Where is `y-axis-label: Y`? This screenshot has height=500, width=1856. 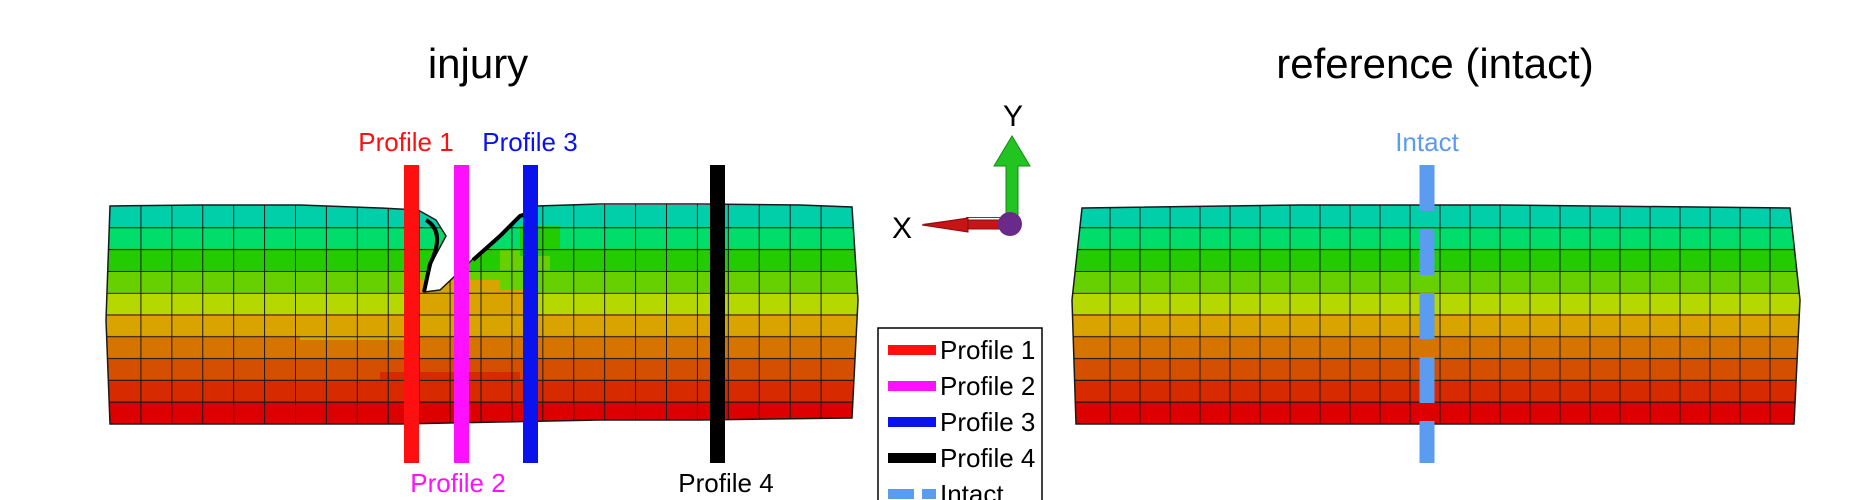
y-axis-label: Y is located at coordinates (1013, 116).